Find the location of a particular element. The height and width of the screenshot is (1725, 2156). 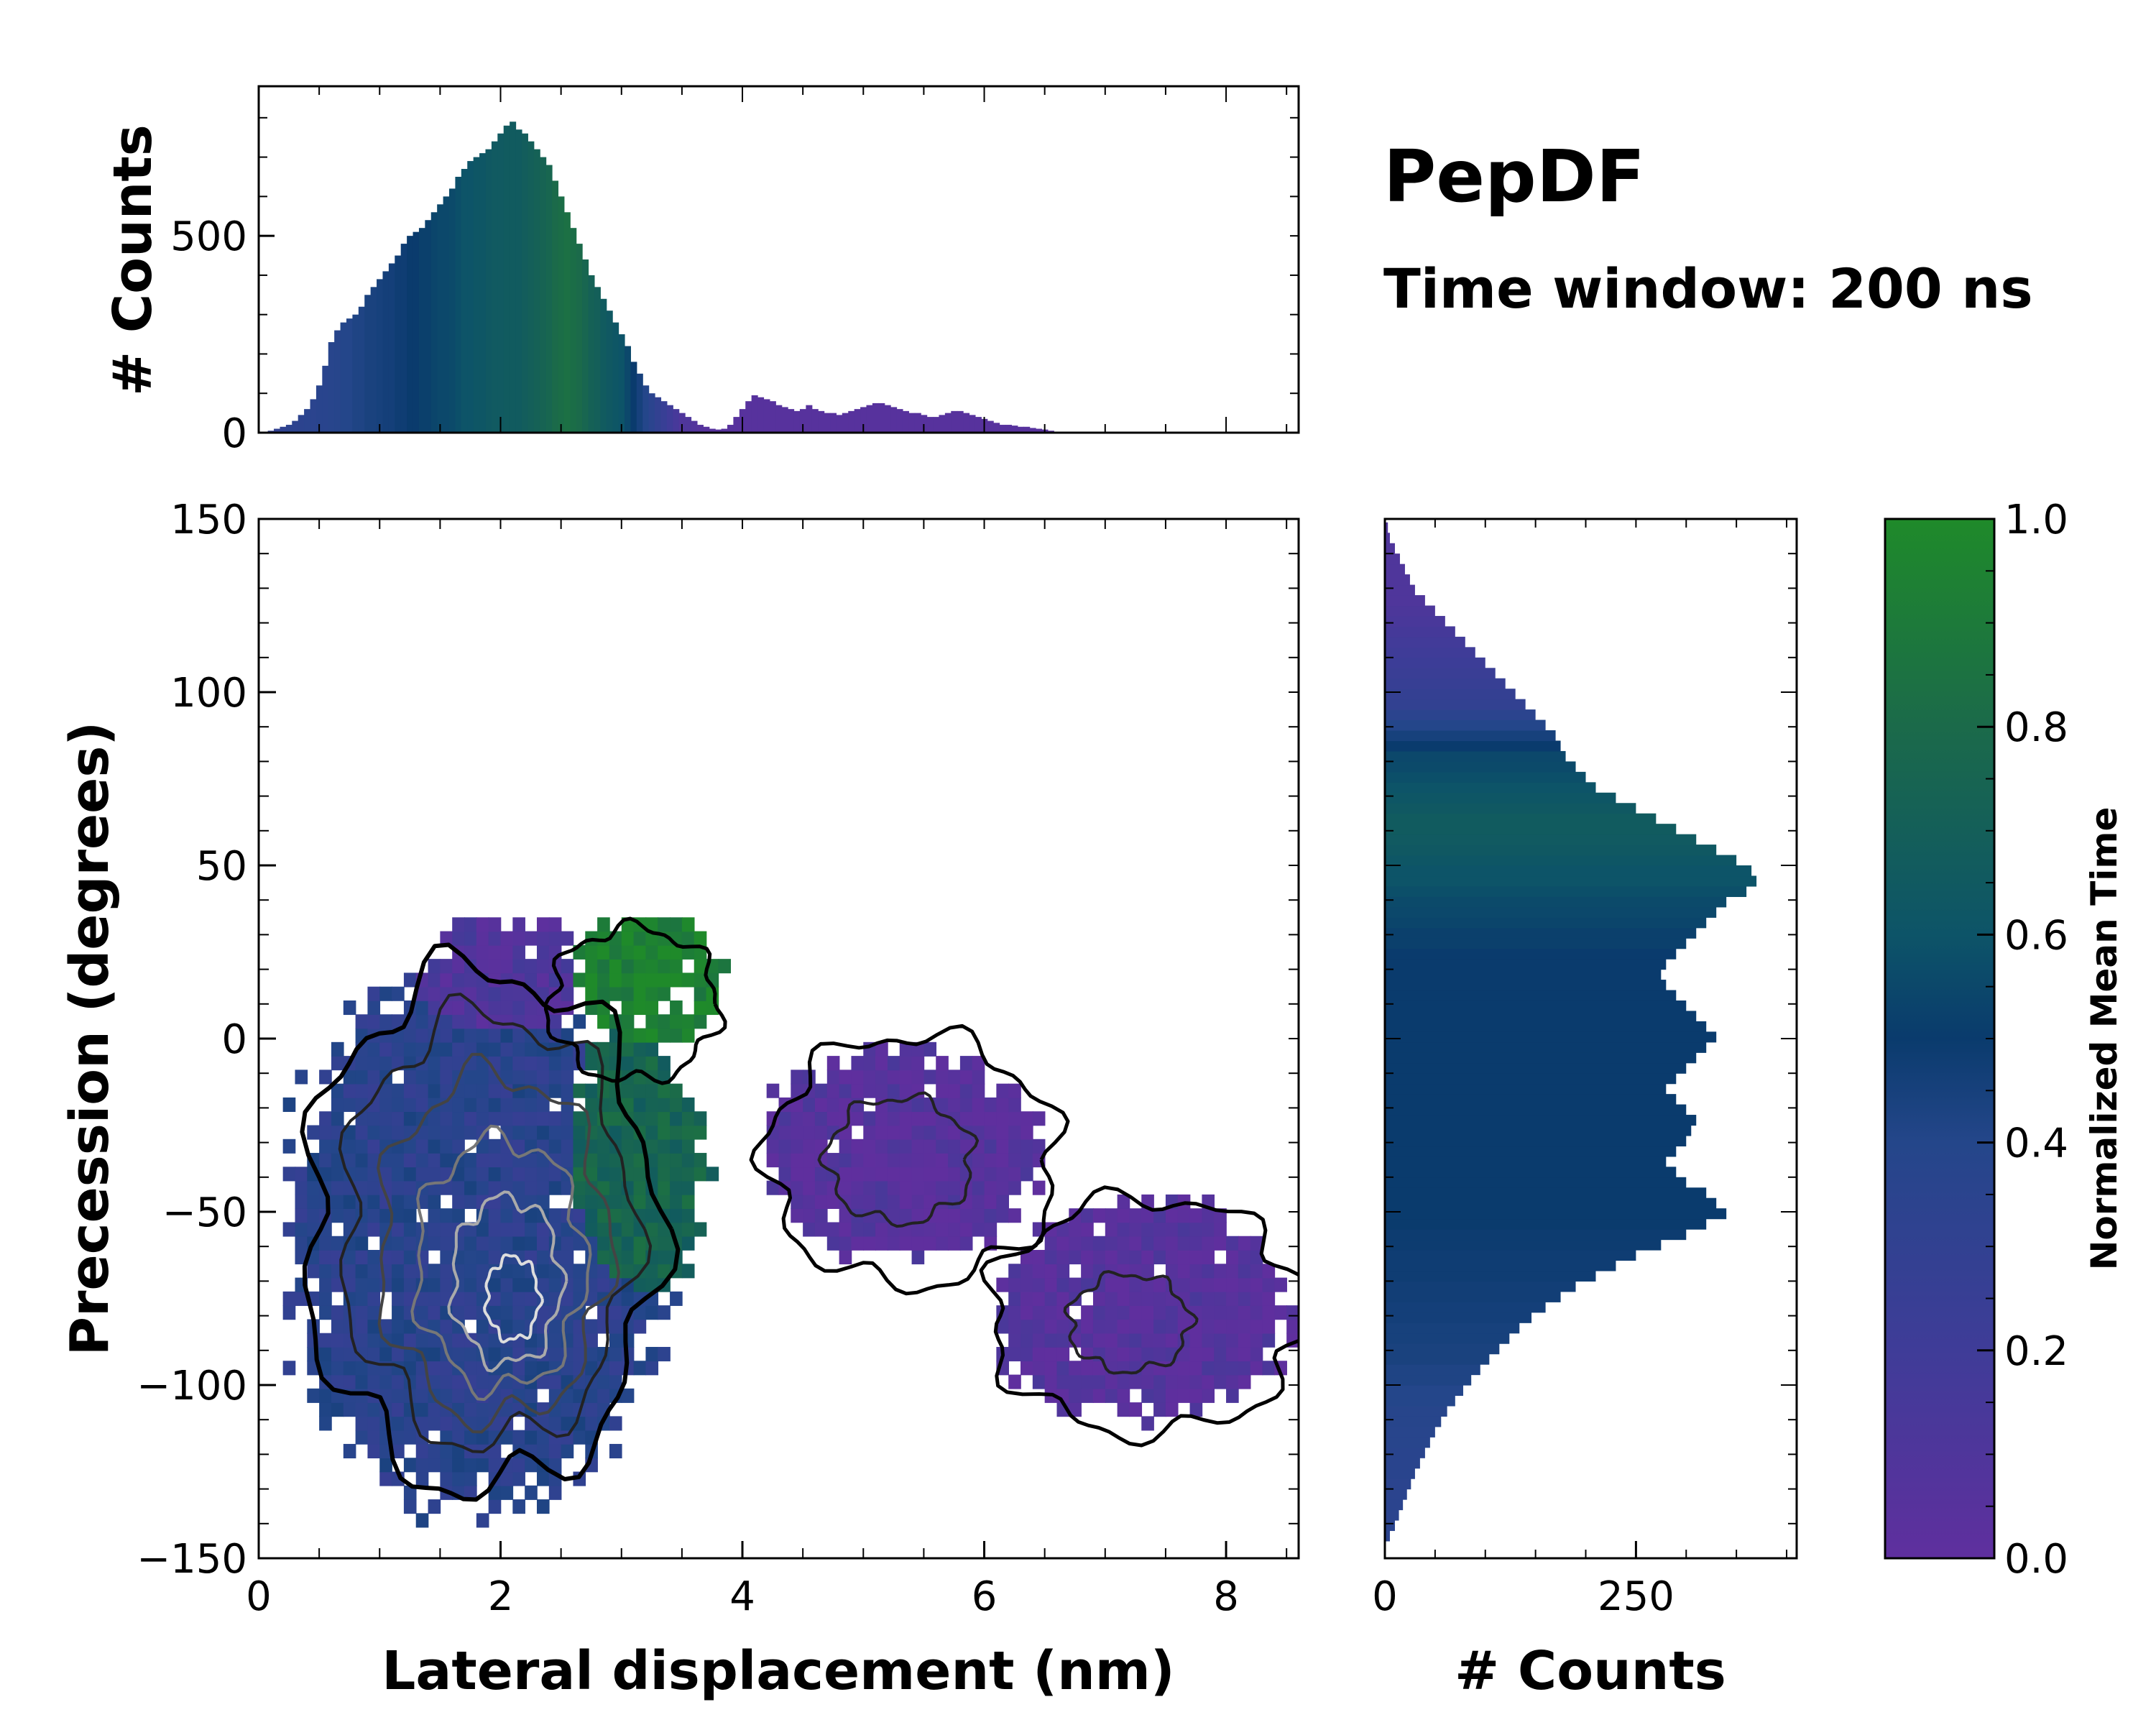

top-histogram-frame is located at coordinates (778, 259).